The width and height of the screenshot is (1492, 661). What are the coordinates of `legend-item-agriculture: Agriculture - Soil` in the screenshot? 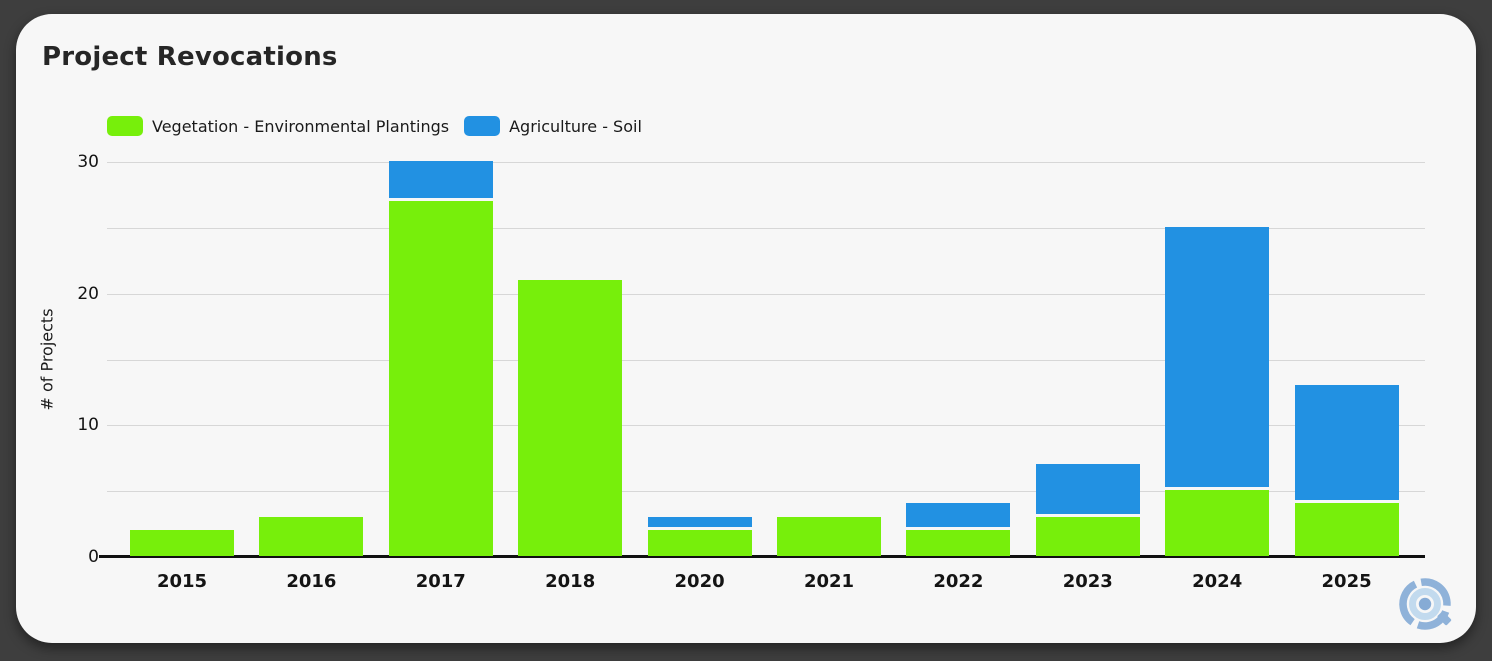 It's located at (553, 126).